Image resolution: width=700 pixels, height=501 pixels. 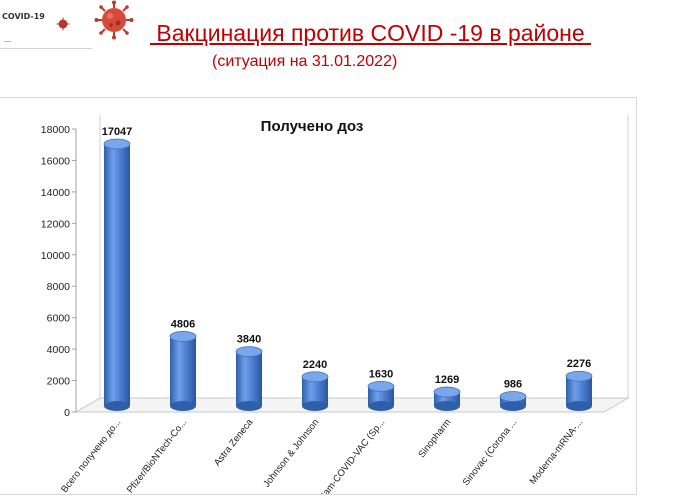 I want to click on data-label: 1269, so click(x=447, y=380).